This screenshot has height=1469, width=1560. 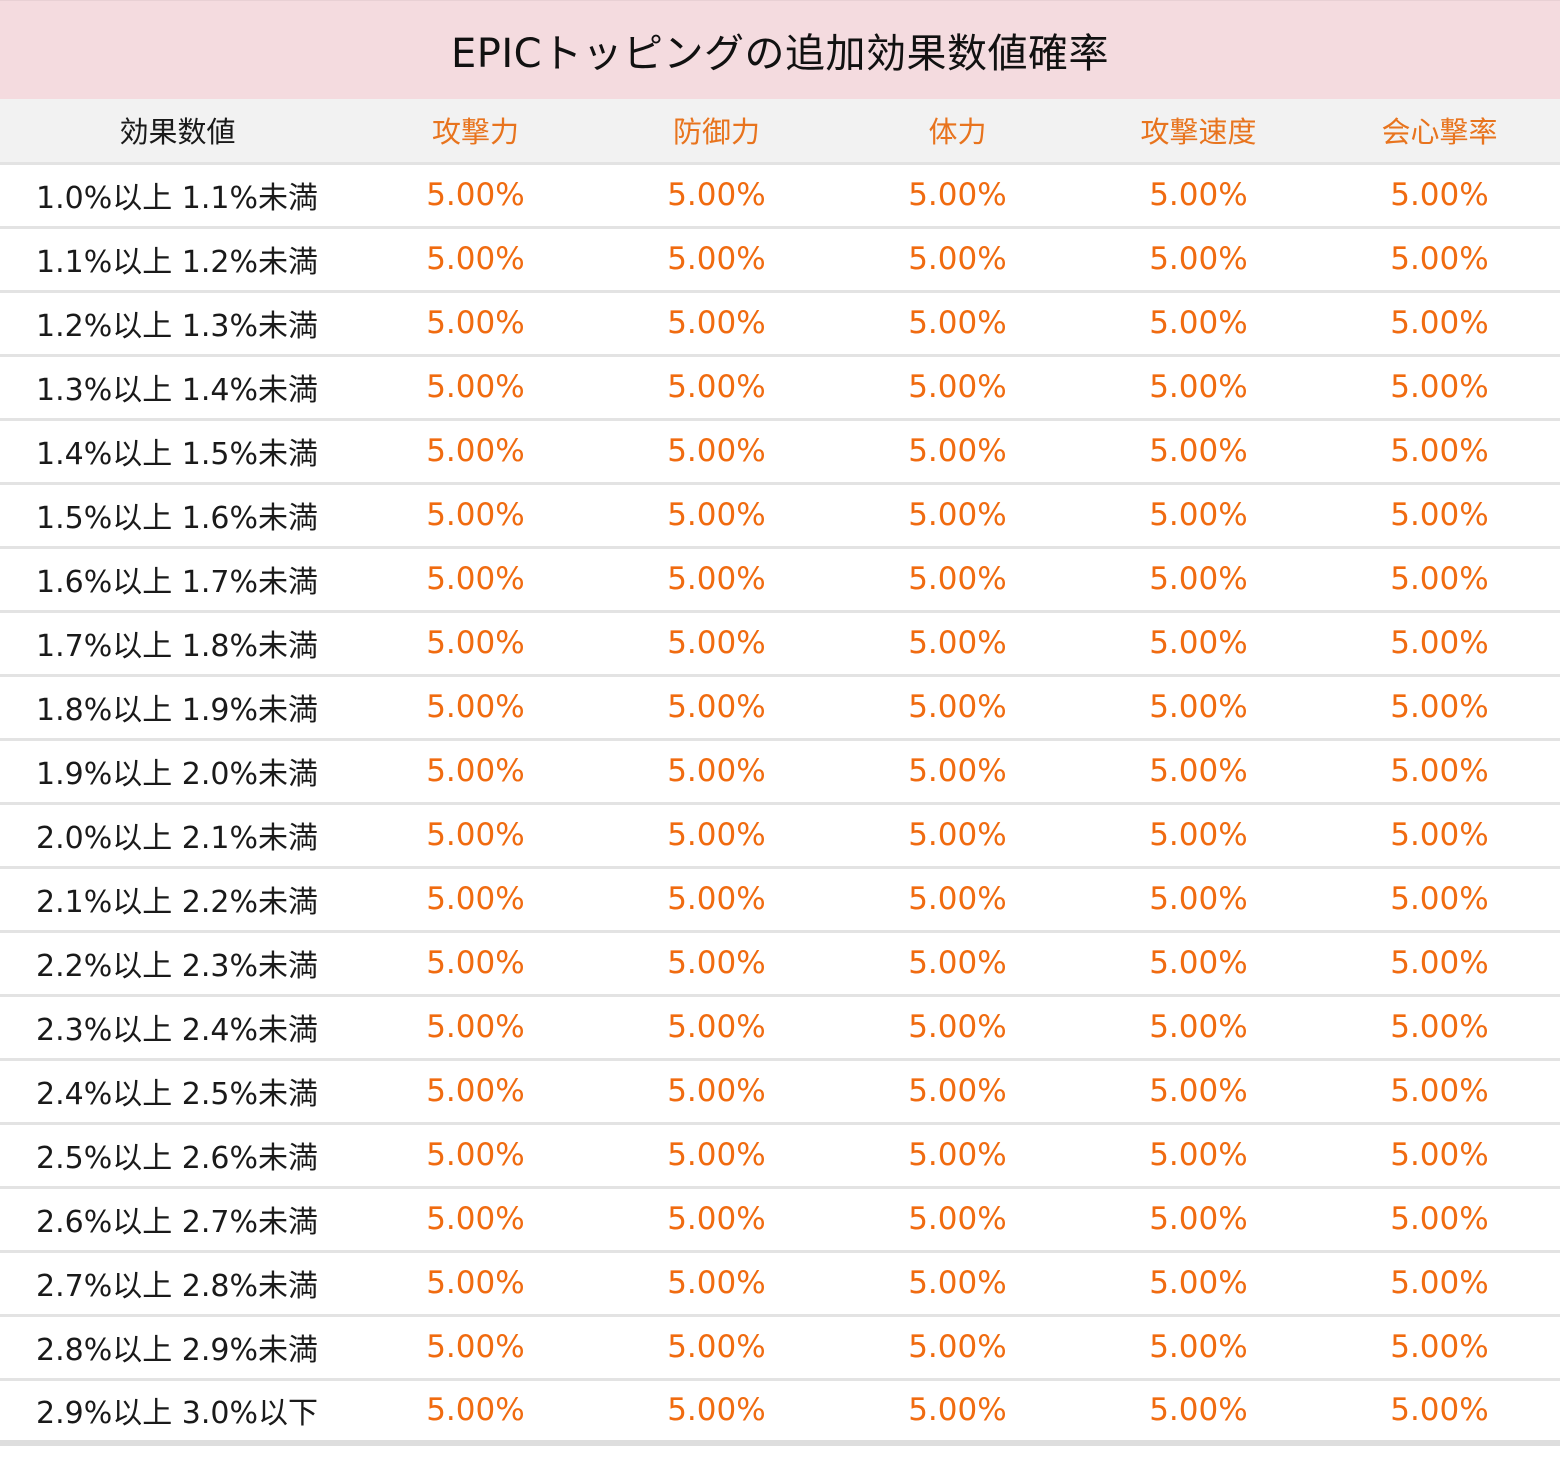 I want to click on table-row: 1.8%以上 1.9%未満 5.00% 5.00% 5.00% 5.00% 5.00%, so click(x=780, y=708).